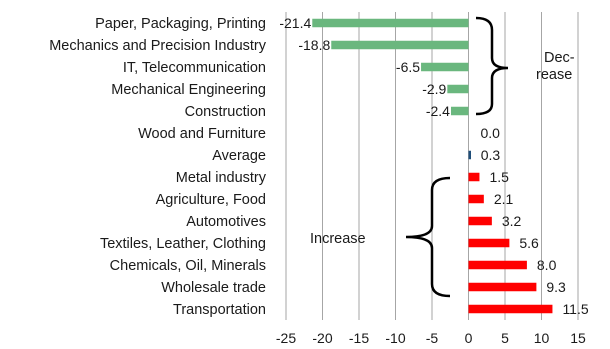 Image resolution: width=610 pixels, height=349 pixels. Describe the element at coordinates (556, 287) in the screenshot. I see `data-label: 9.3` at that location.